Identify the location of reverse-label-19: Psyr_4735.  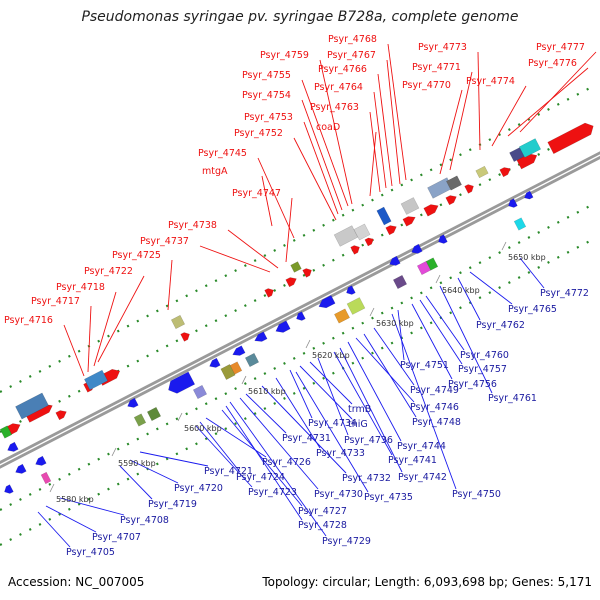
(388, 497).